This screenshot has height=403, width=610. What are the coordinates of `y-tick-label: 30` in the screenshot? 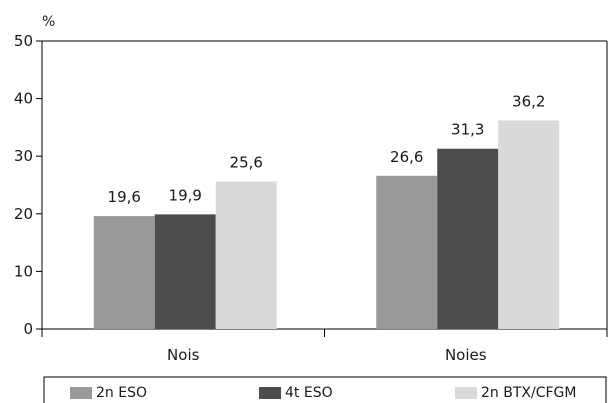 It's located at (23, 156).